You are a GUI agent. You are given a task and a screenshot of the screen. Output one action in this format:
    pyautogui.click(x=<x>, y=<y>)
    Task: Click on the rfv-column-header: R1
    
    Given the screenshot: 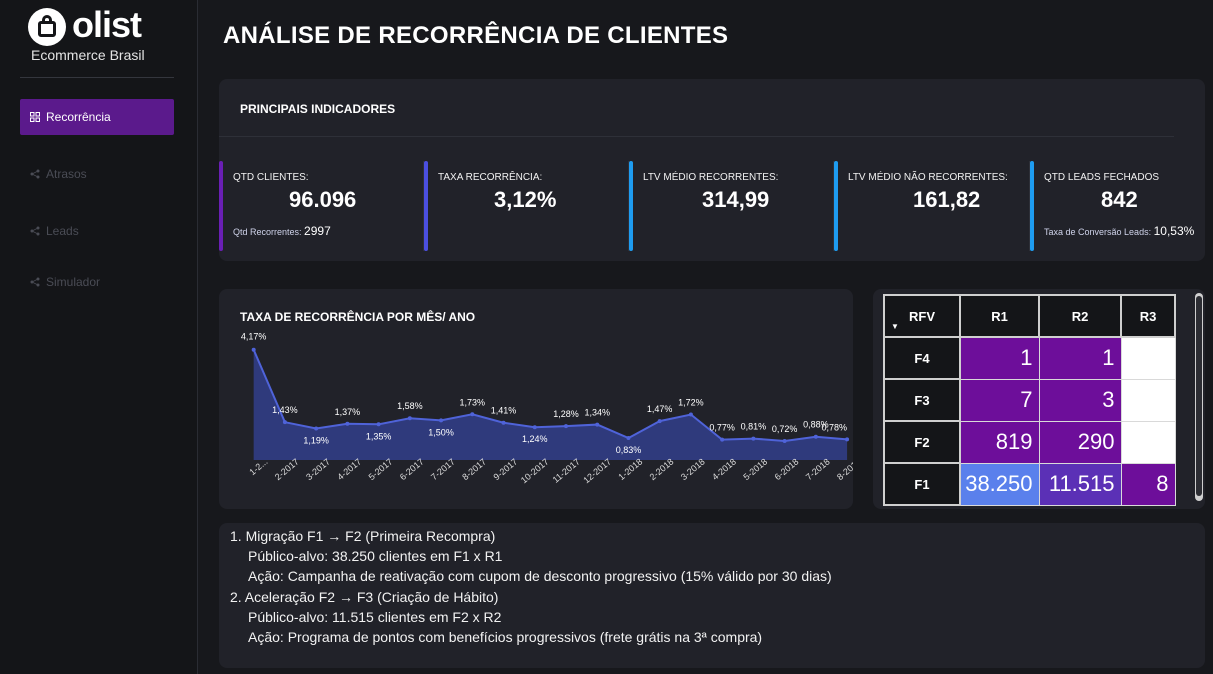 What is the action you would take?
    pyautogui.click(x=999, y=316)
    